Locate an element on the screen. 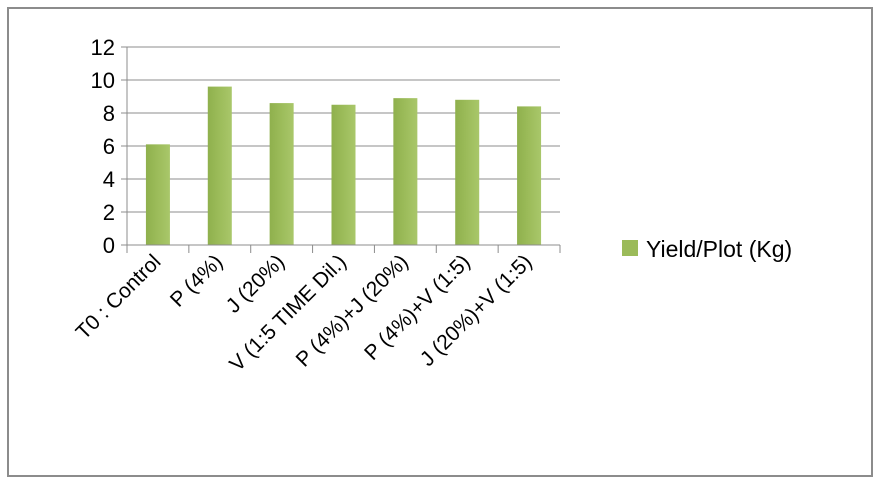 Image resolution: width=883 pixels, height=481 pixels. x-category-label: P (4%)+J (20%) is located at coordinates (352, 310).